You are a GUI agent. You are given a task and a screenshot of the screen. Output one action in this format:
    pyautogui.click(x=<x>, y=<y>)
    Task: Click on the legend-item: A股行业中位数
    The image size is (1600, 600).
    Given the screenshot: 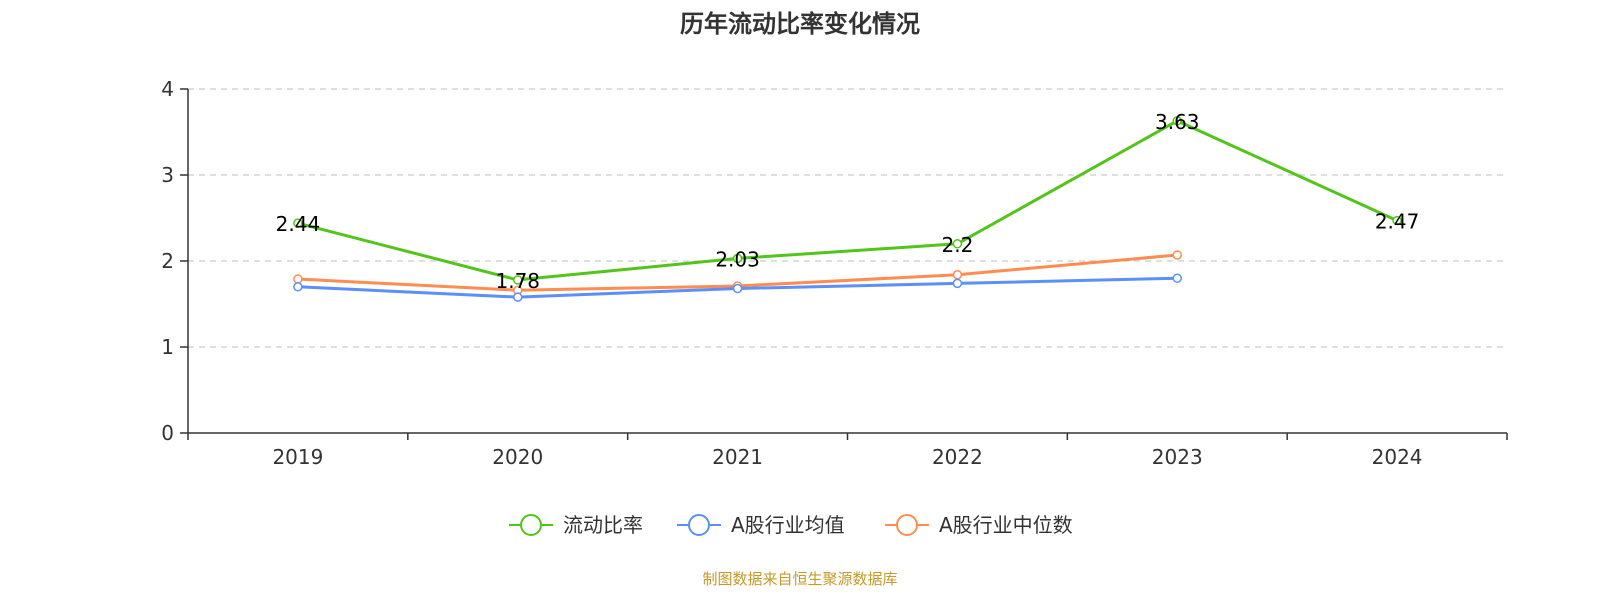 What is the action you would take?
    pyautogui.click(x=979, y=525)
    